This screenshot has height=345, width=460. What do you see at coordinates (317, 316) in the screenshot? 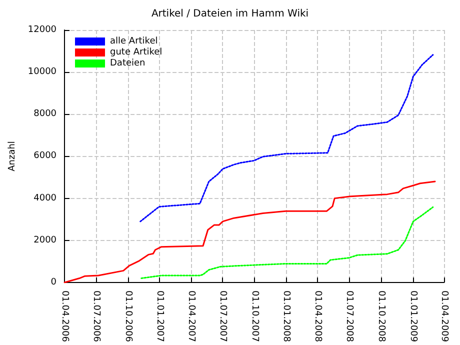
I see `x-tick-label: 01.04.2008` at bounding box center [317, 316].